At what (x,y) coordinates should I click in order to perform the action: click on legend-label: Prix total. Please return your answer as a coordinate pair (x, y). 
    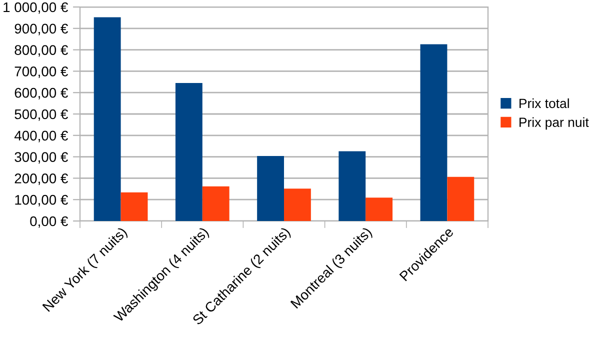
    Looking at the image, I should click on (544, 103).